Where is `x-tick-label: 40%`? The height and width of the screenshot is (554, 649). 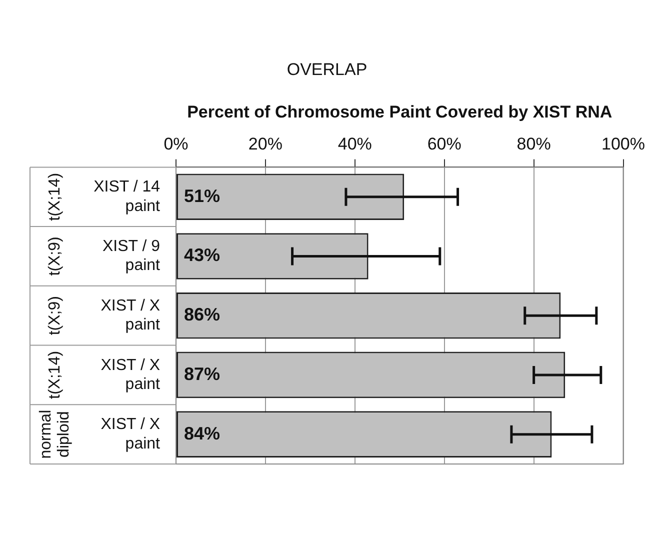 x-tick-label: 40% is located at coordinates (355, 144).